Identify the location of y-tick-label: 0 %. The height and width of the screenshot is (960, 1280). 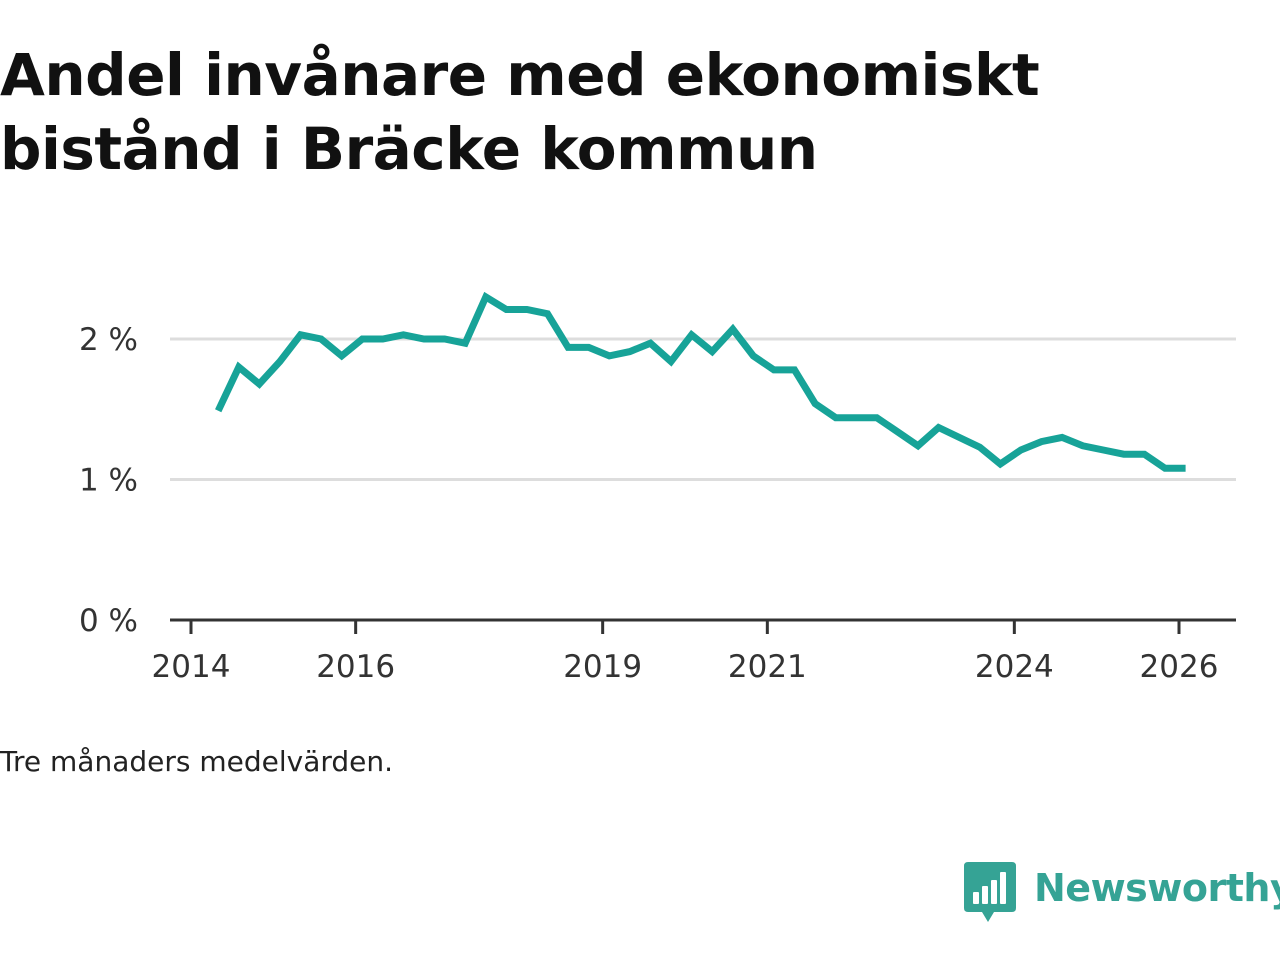
(108, 621).